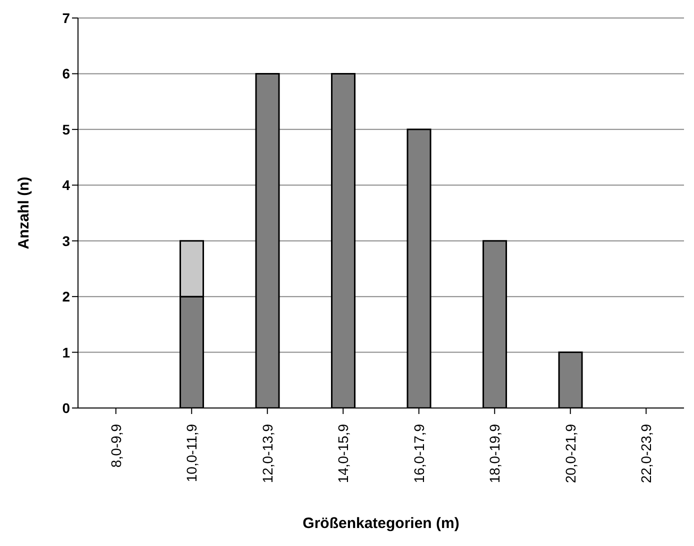  Describe the element at coordinates (66, 240) in the screenshot. I see `y-tick-label: 3` at that location.